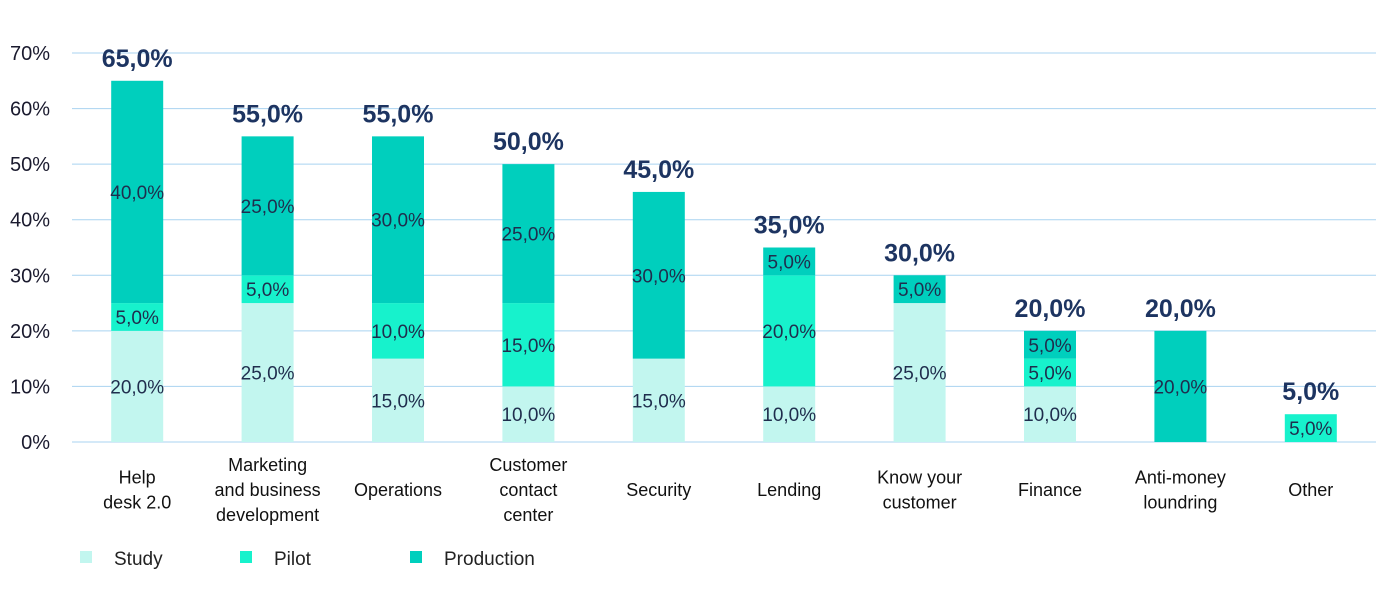  I want to click on y-tick-label: 40%, so click(30, 221).